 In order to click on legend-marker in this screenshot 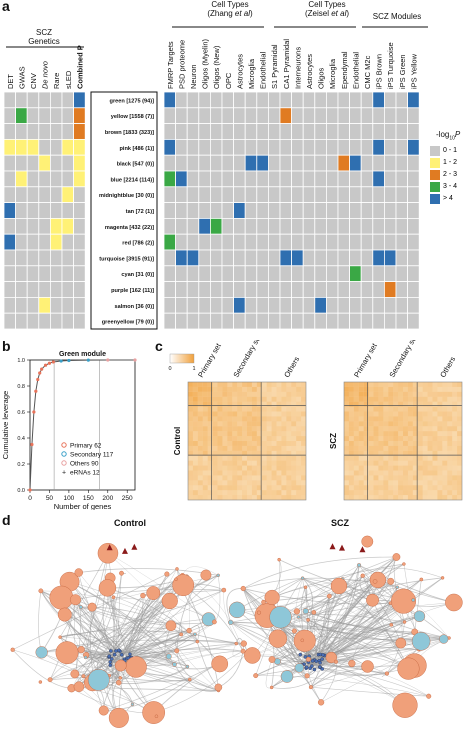, I will do `click(64, 454)`.